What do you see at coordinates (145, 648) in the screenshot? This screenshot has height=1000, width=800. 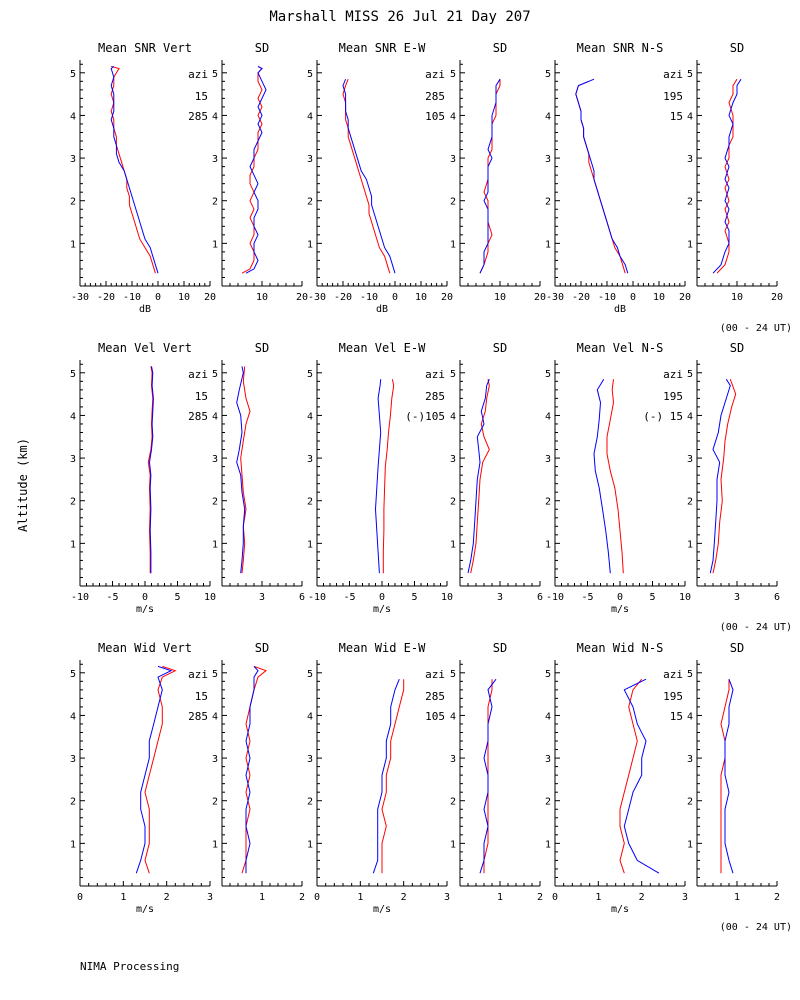 I see `panel-title: Mean Wid Vert` at bounding box center [145, 648].